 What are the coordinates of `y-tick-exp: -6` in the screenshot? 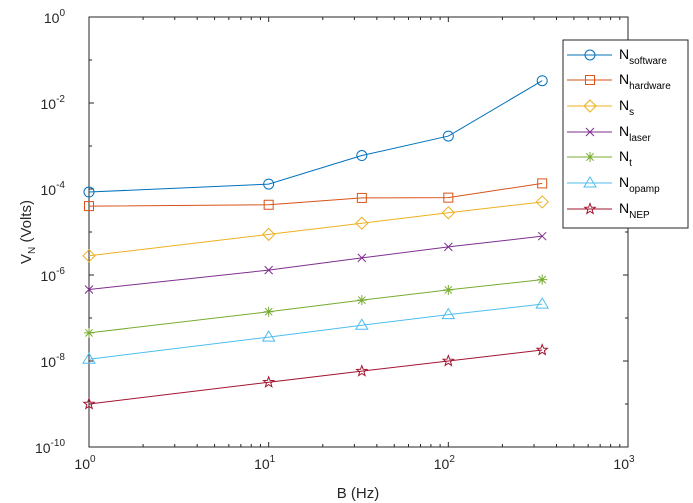 It's located at (60, 271).